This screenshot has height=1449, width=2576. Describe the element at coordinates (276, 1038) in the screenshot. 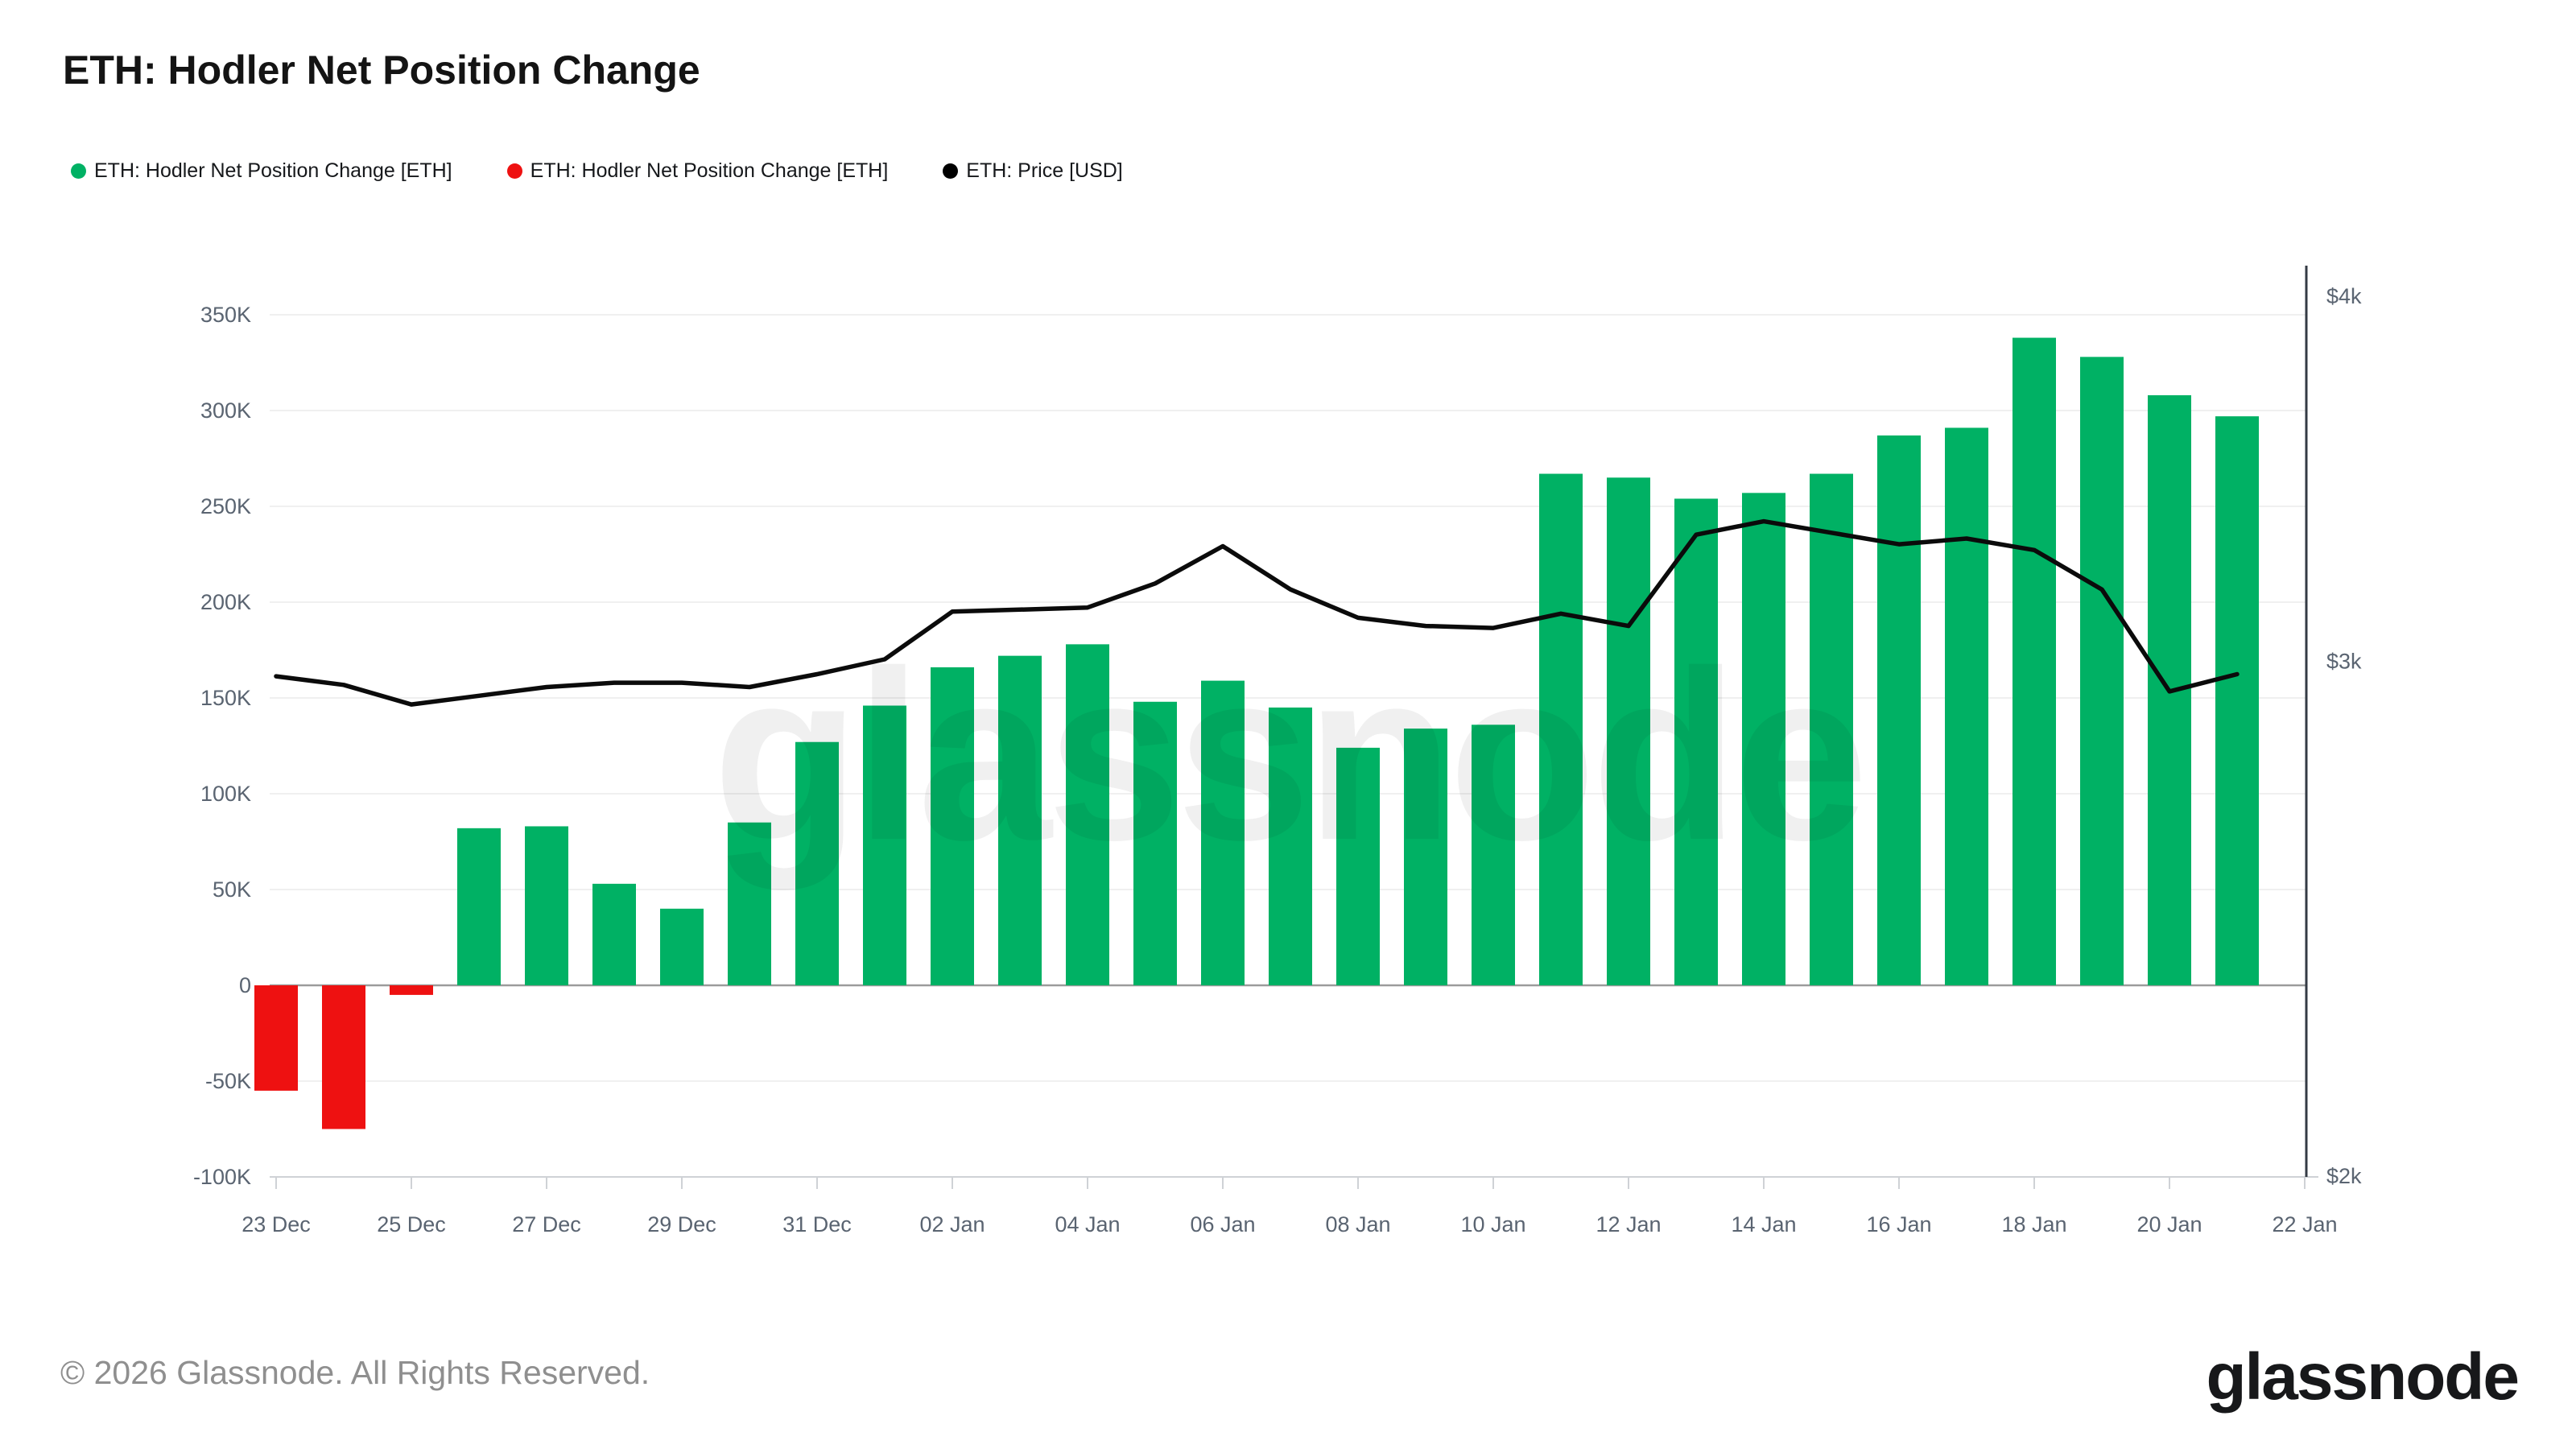

I see `bar-23-Dec` at that location.